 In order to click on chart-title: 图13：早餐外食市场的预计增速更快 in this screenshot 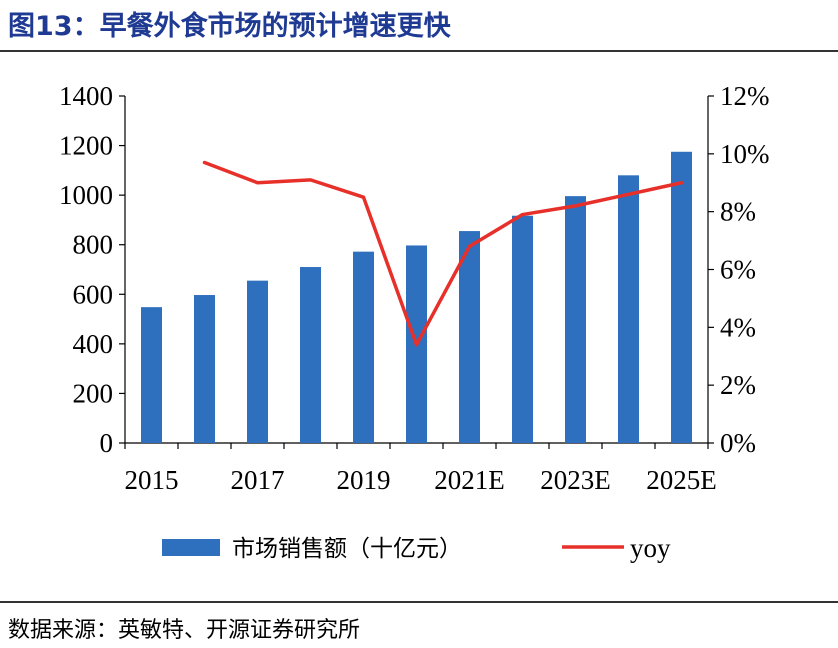, I will do `click(229, 26)`.